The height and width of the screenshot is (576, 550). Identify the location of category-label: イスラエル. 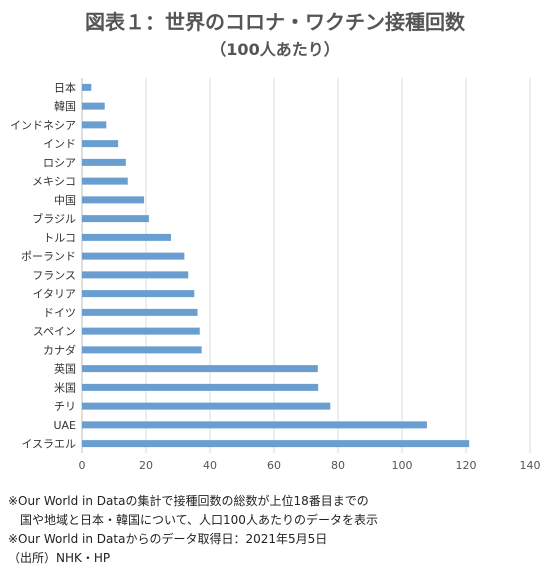
(48, 444).